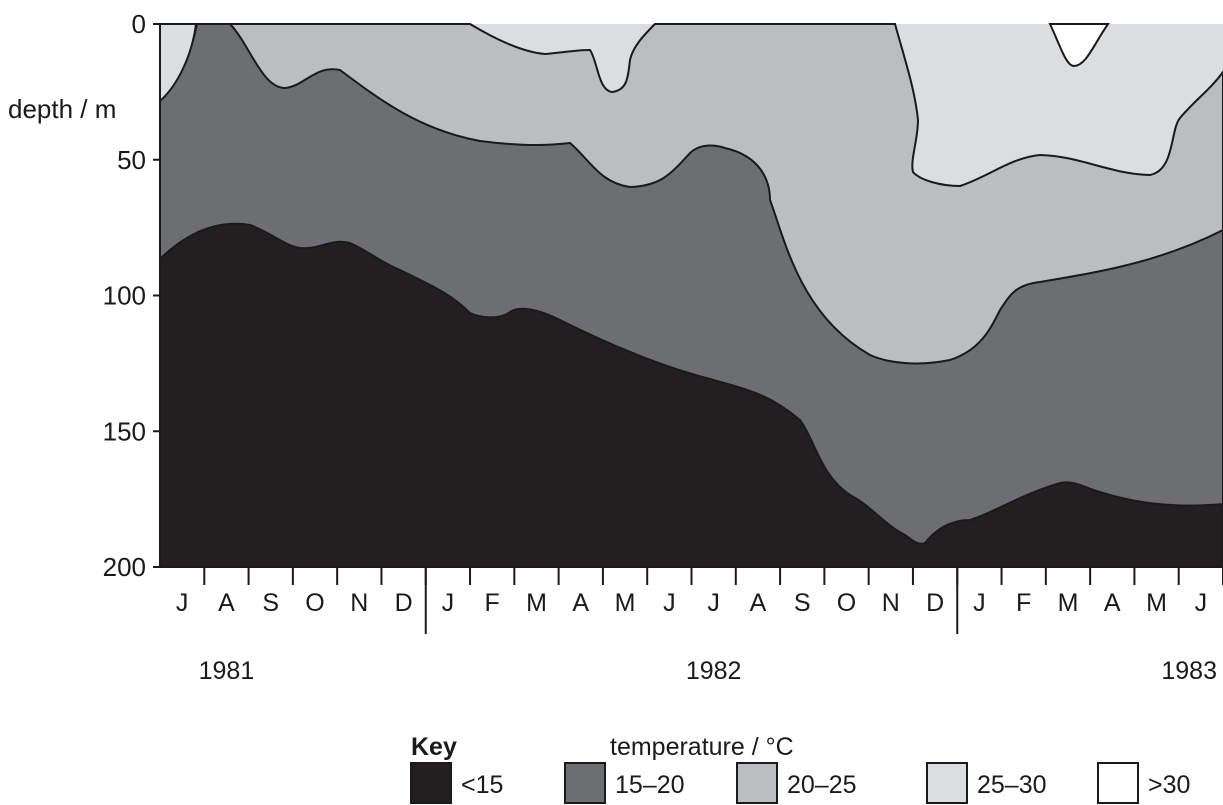 This screenshot has height=805, width=1223. I want to click on y-tick-label: 100, so click(124, 296).